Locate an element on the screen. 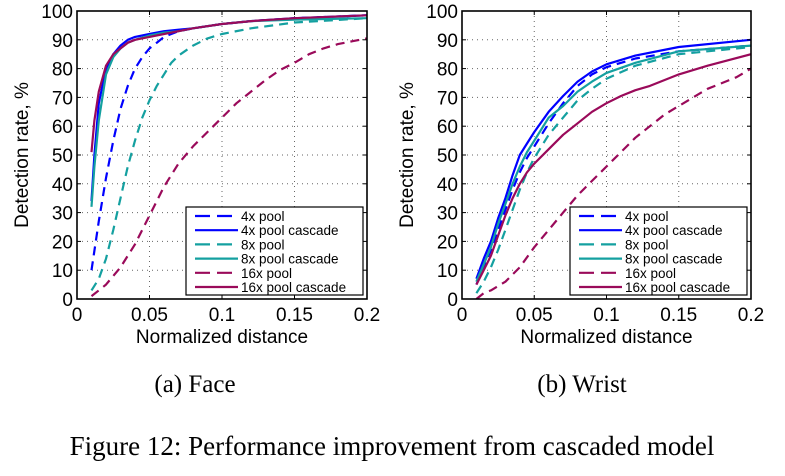 The width and height of the screenshot is (785, 476). subcaption: (a) Face is located at coordinates (194, 384).